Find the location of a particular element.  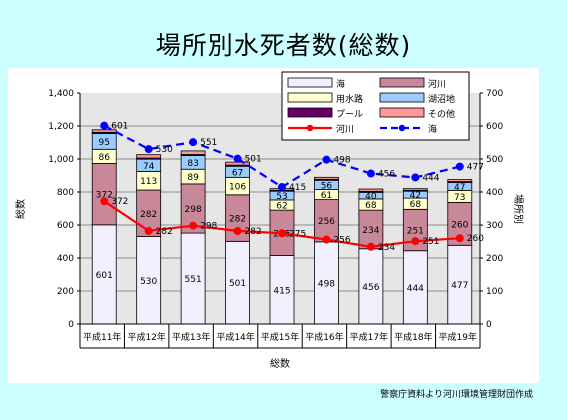

bar-value-label: 601 is located at coordinates (104, 276).